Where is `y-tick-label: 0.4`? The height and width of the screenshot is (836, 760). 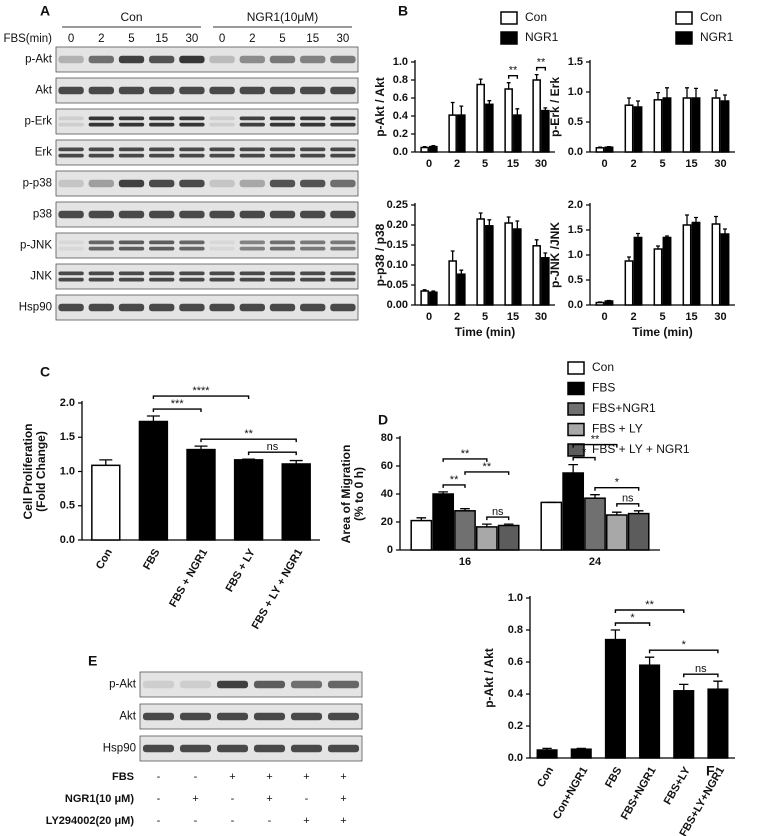
y-tick-label: 0.4 is located at coordinates (516, 694).